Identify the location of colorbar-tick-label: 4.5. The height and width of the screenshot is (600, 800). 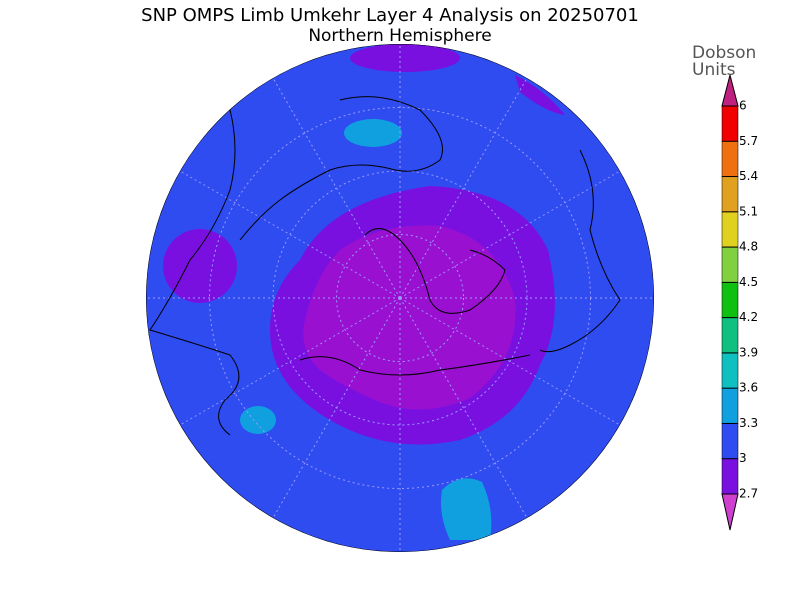
(748, 282).